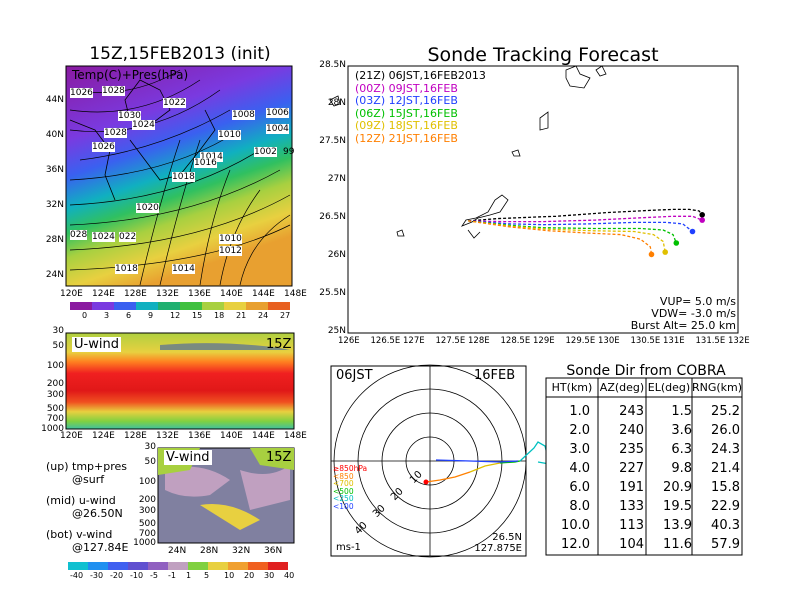 The image size is (792, 612). I want to click on table-title: Sonde Dir from COBRA, so click(646, 371).